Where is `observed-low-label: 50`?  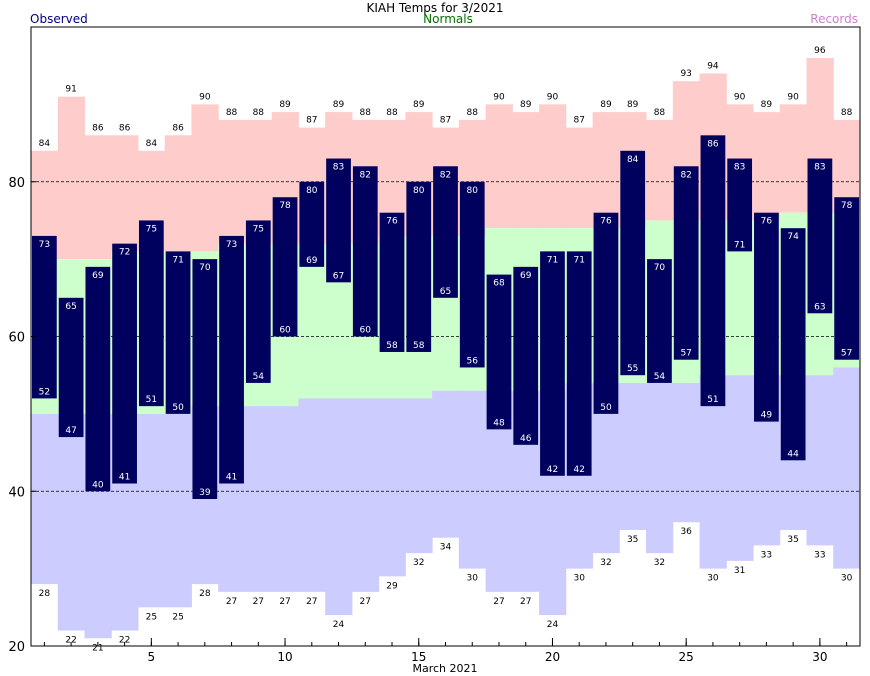
observed-low-label: 50 is located at coordinates (606, 408).